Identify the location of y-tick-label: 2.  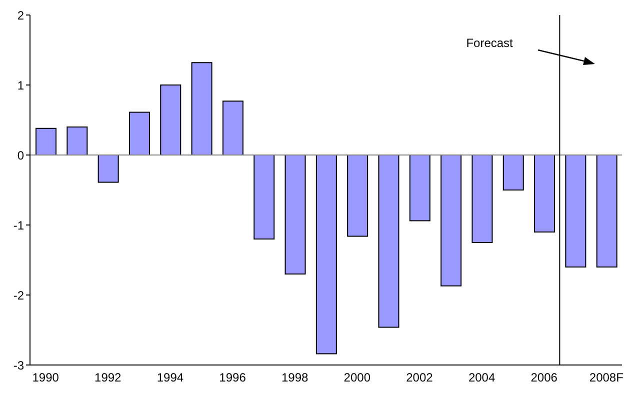
(20, 15).